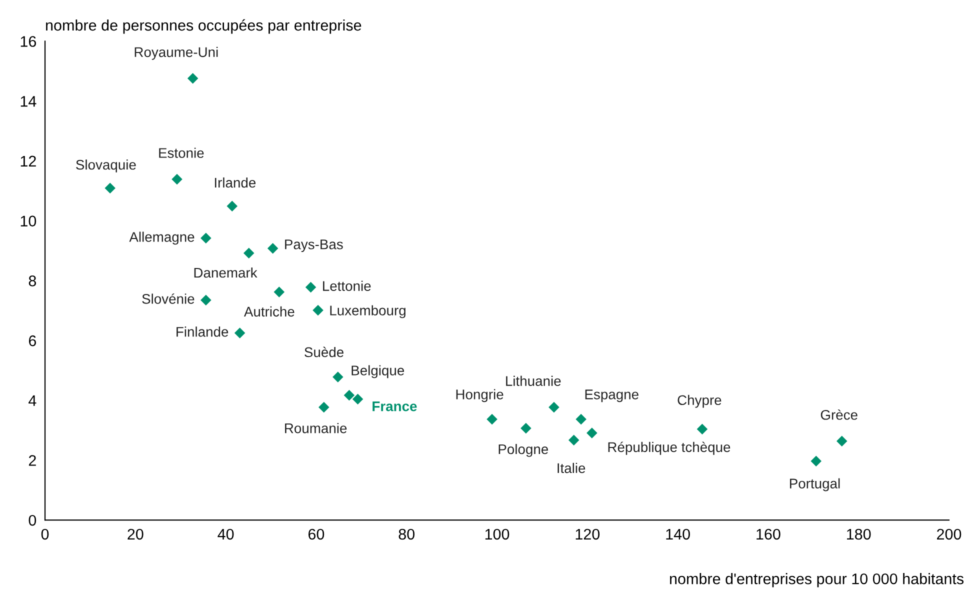 This screenshot has height=589, width=966. Describe the element at coordinates (106, 165) in the screenshot. I see `annotation: Slovaquie` at that location.